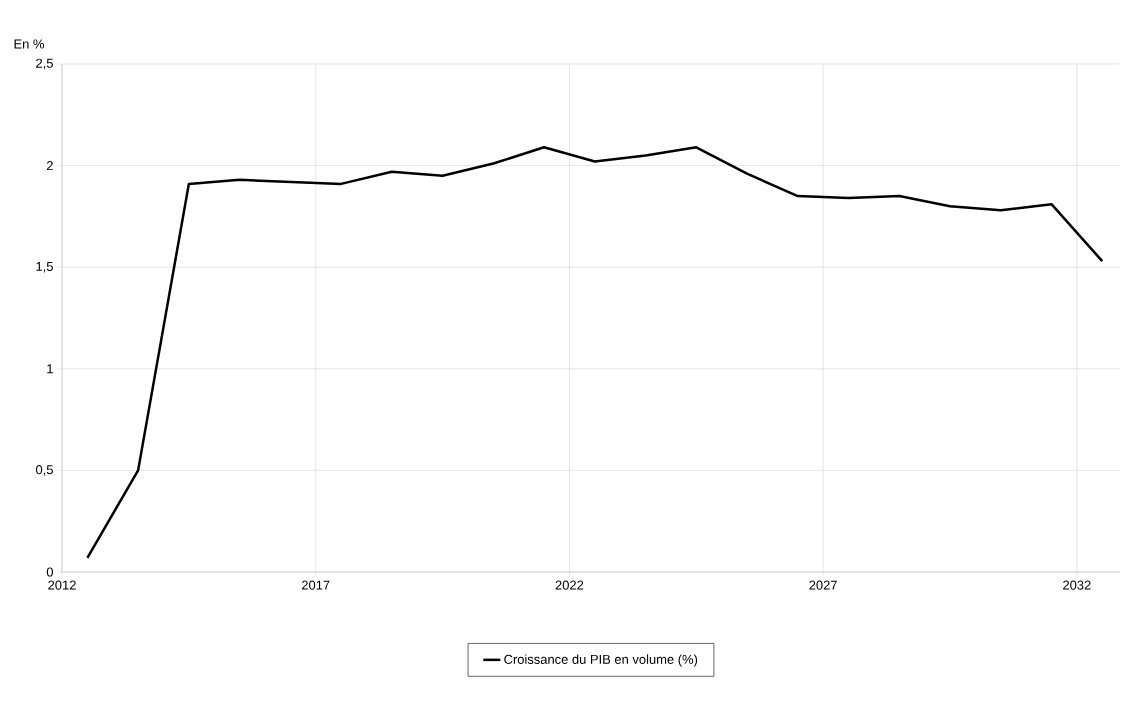  What do you see at coordinates (49, 166) in the screenshot?
I see `y-tick-label: 2` at bounding box center [49, 166].